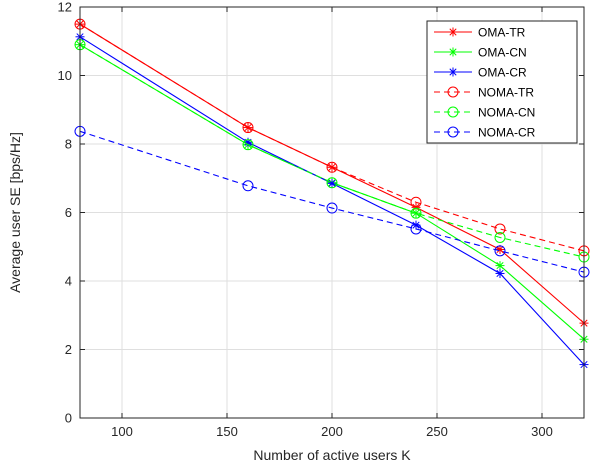 This screenshot has width=594, height=471. Describe the element at coordinates (506, 93) in the screenshot. I see `legend-label: NOMA-TR` at that location.